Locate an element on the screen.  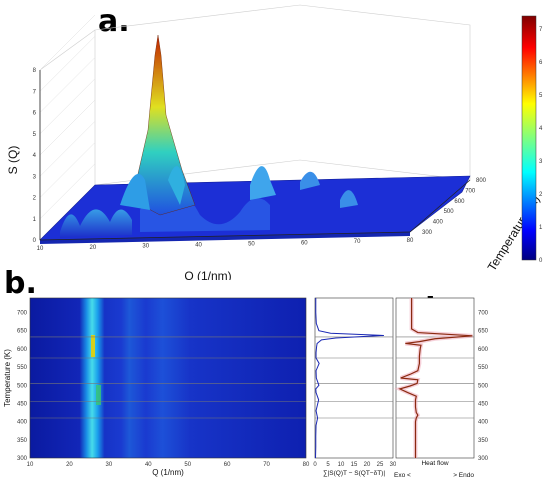
c-xtick-label: 15 is located at coordinates (354, 465).